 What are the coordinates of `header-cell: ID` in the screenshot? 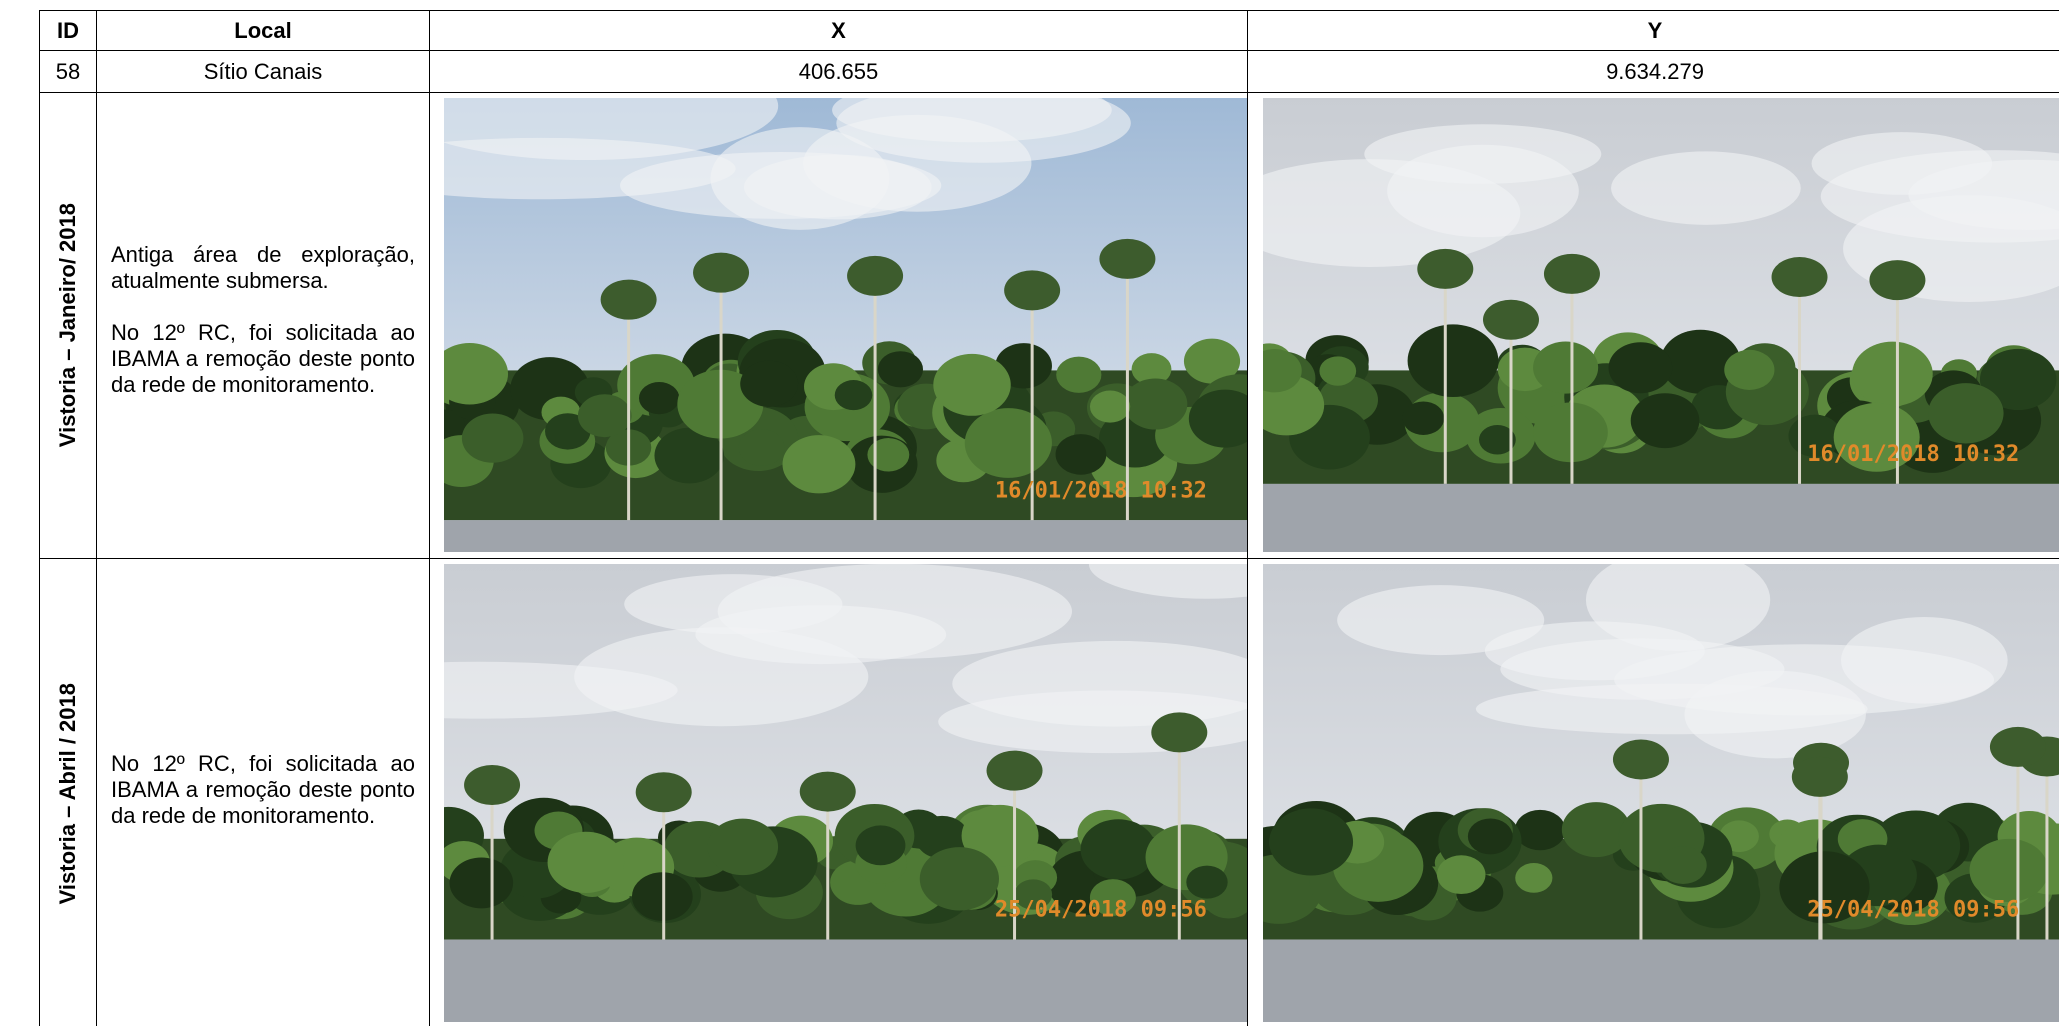 It's located at (67, 30).